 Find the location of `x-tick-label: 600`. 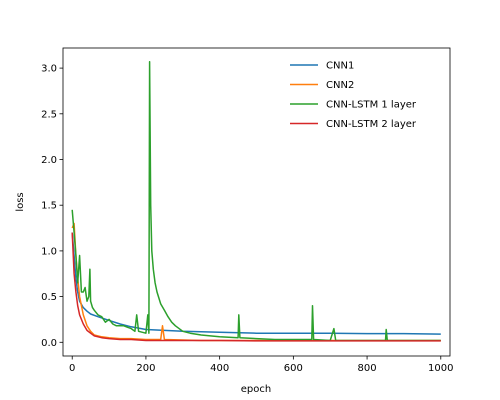

x-tick-label: 600 is located at coordinates (293, 368).